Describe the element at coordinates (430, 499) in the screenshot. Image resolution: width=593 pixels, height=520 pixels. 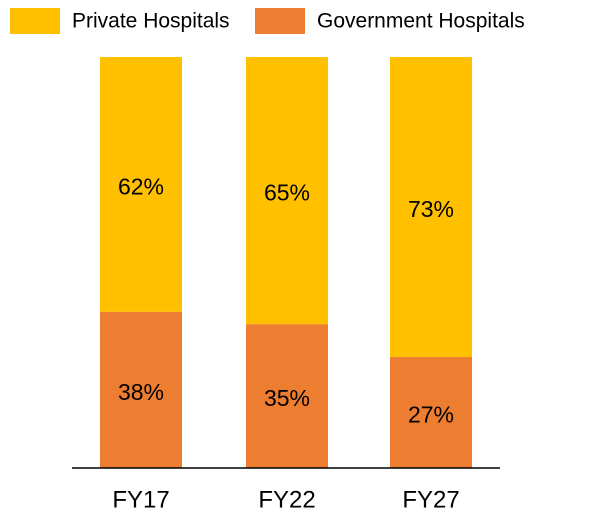
I see `x-tick-label: FY27` at that location.